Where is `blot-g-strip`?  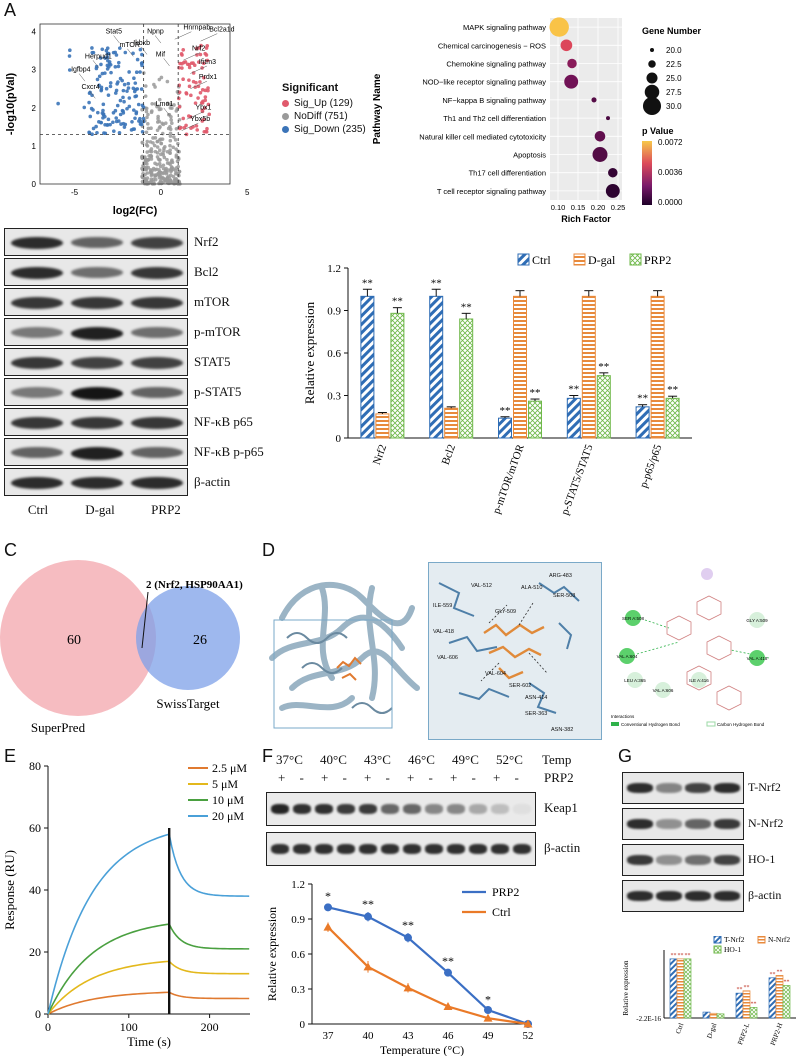
blot-g-strip is located at coordinates (683, 896).